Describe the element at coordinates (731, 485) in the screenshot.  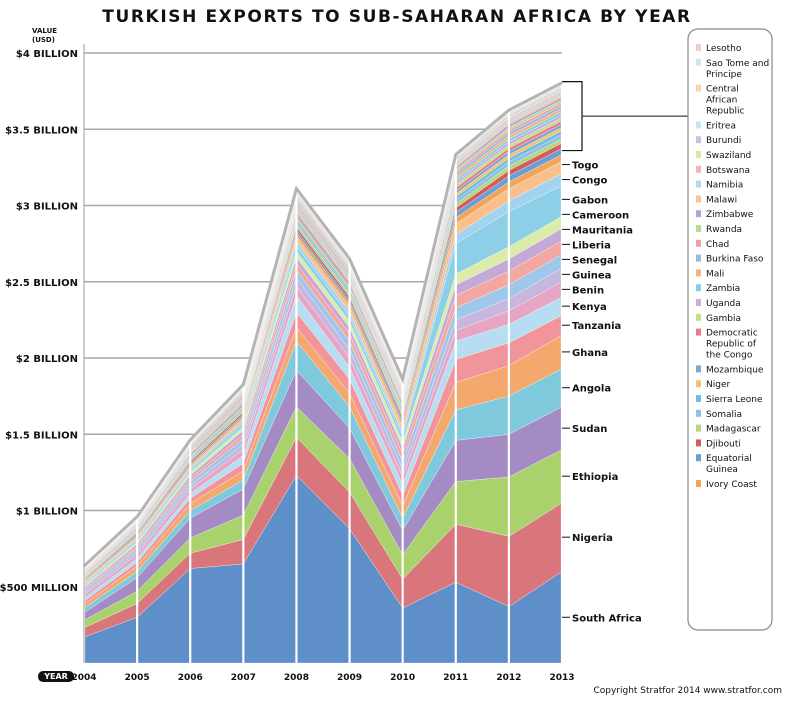
I see `legend-label-line: Ivory Coast` at that location.